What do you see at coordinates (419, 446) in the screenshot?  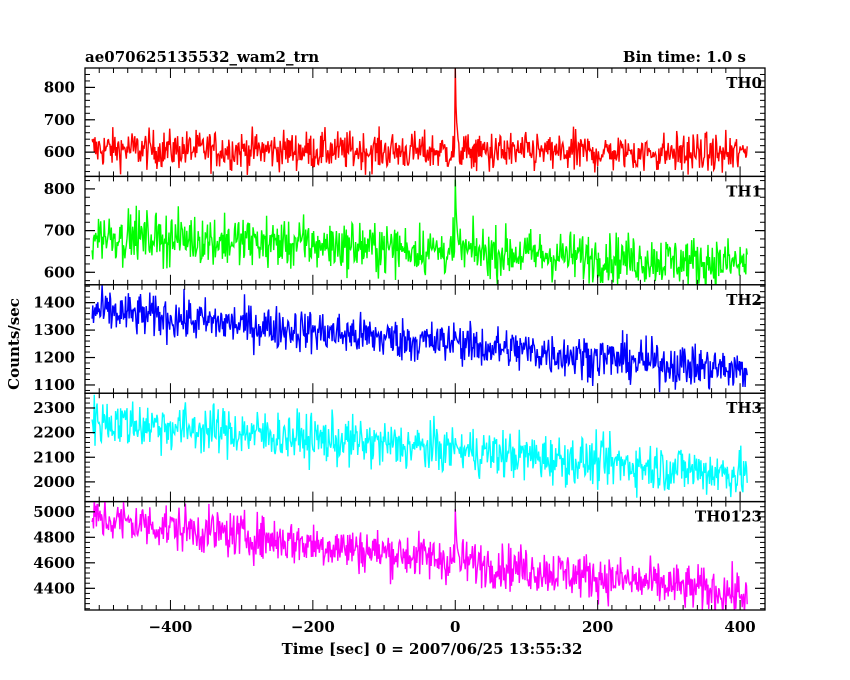 I see `series-line-th3` at bounding box center [419, 446].